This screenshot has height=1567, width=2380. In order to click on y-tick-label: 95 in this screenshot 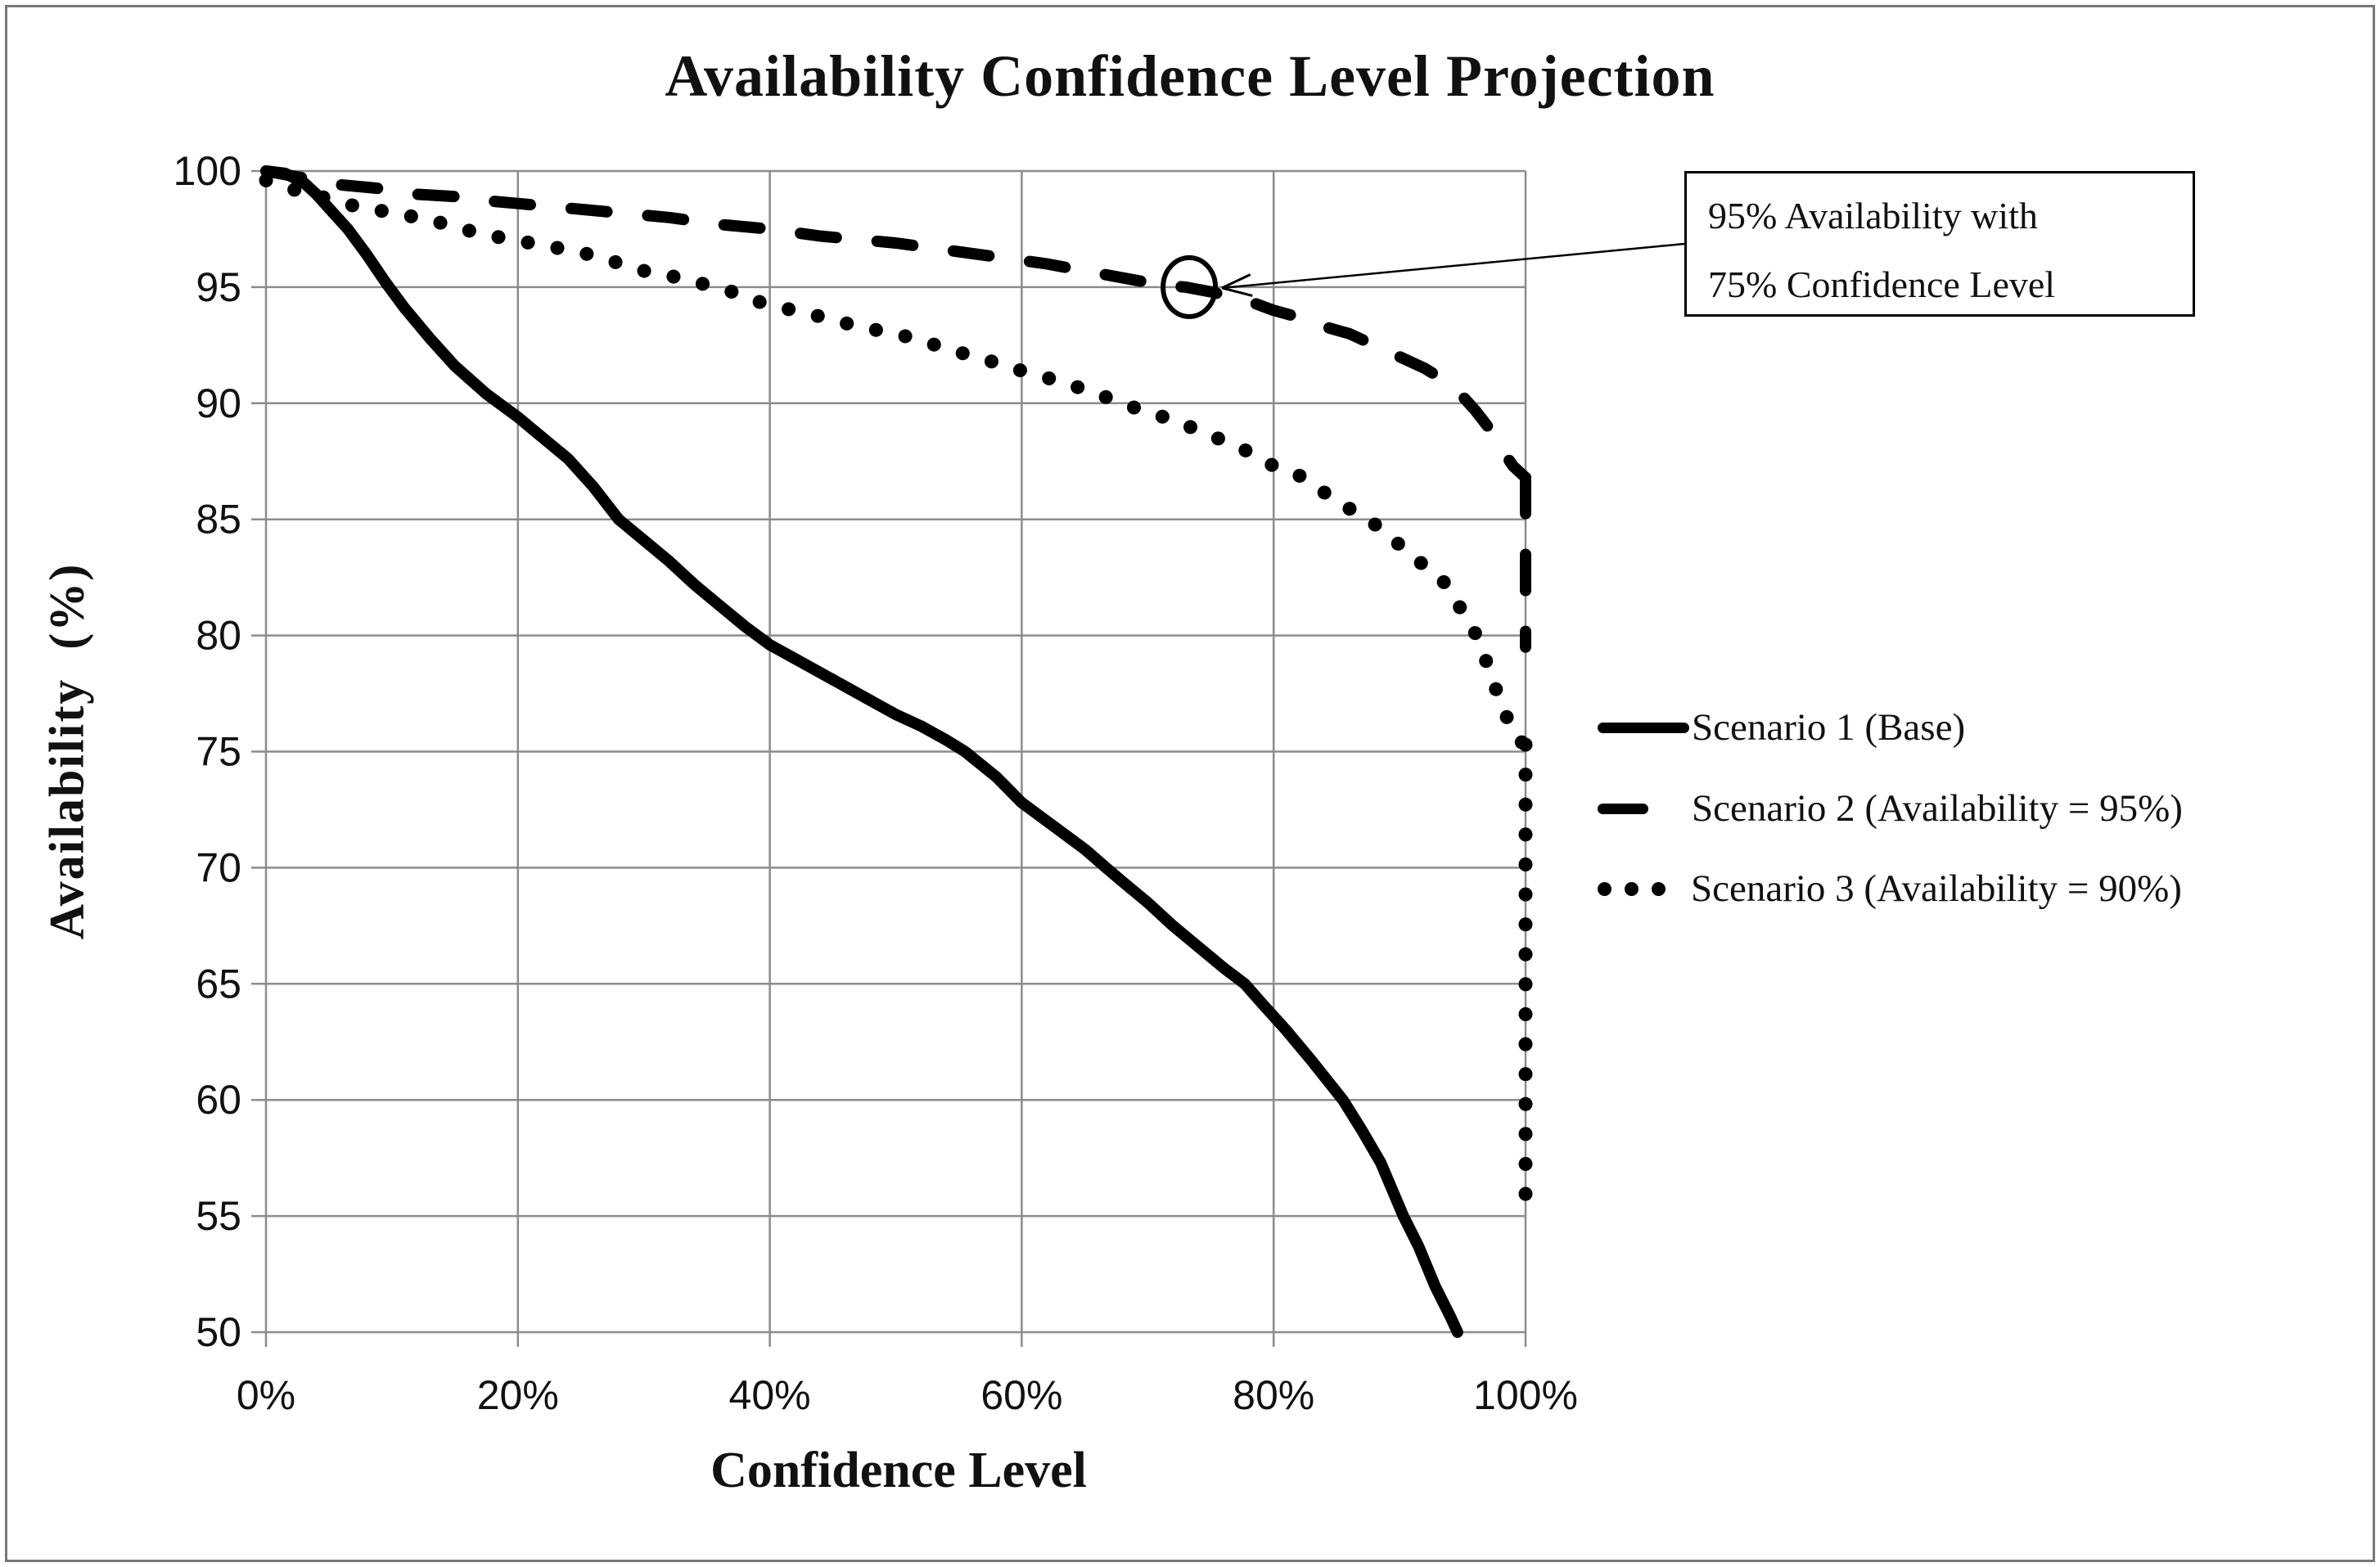, I will do `click(219, 287)`.